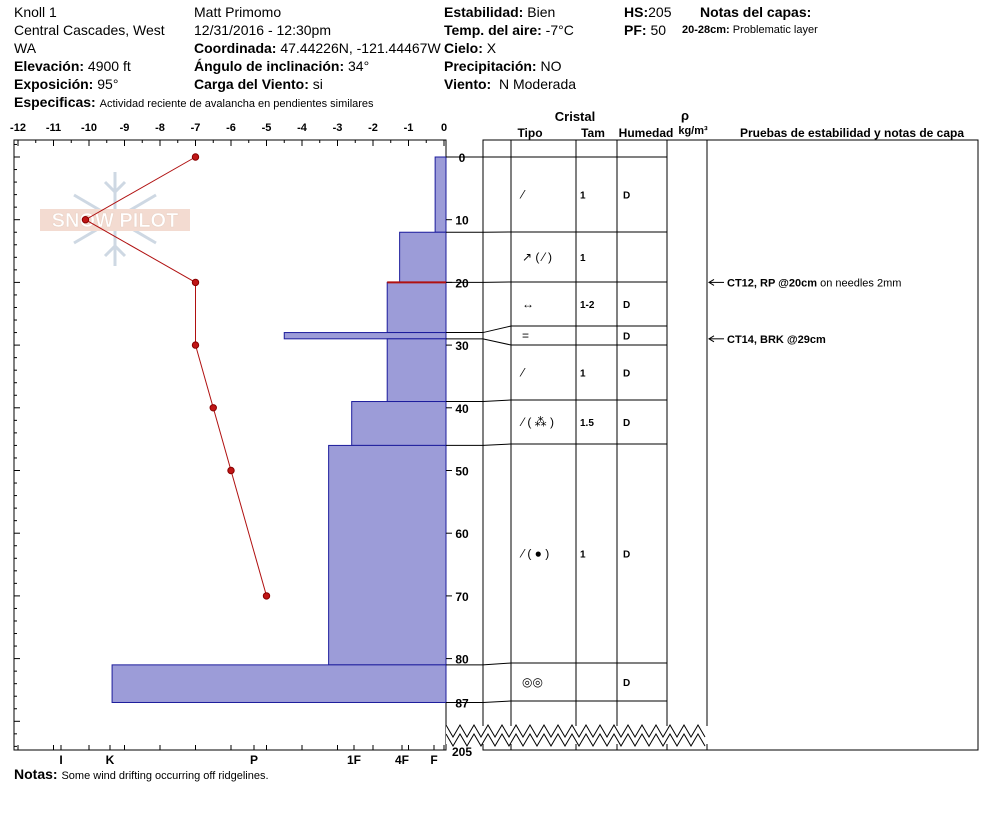 This screenshot has width=994, height=840. Describe the element at coordinates (711, 282) in the screenshot. I see `test-arrow-icon` at that location.